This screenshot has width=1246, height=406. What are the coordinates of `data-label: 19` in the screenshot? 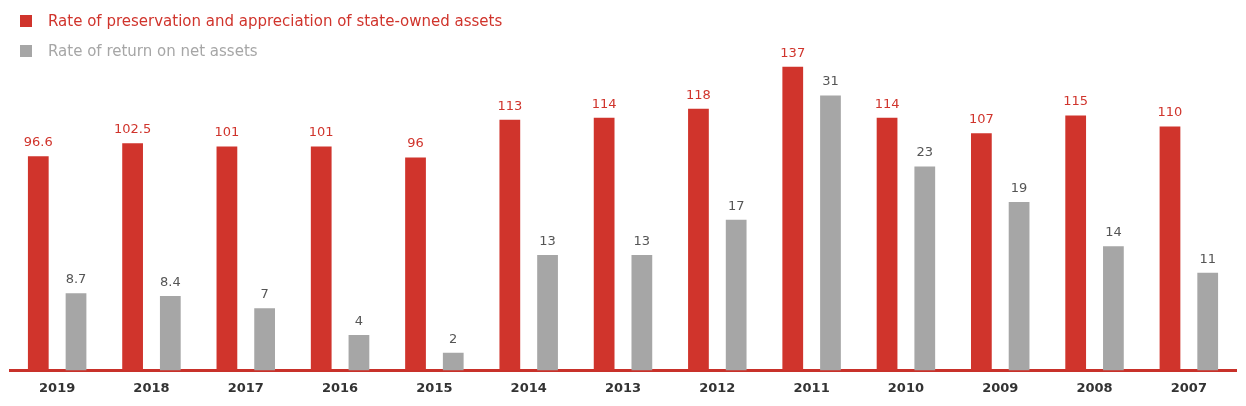 It's located at (1019, 187).